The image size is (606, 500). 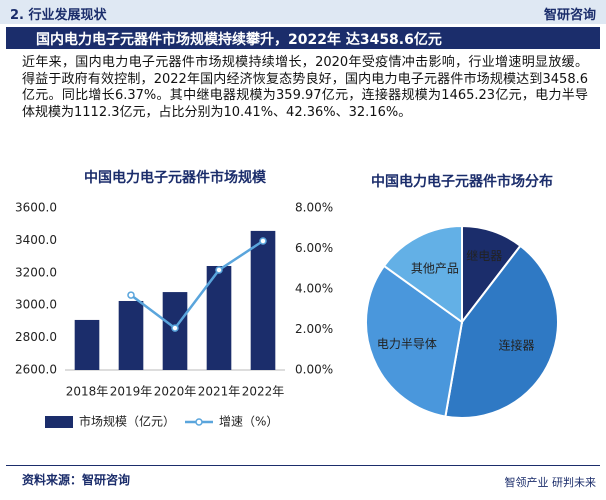 I want to click on line, so click(x=197, y=284).